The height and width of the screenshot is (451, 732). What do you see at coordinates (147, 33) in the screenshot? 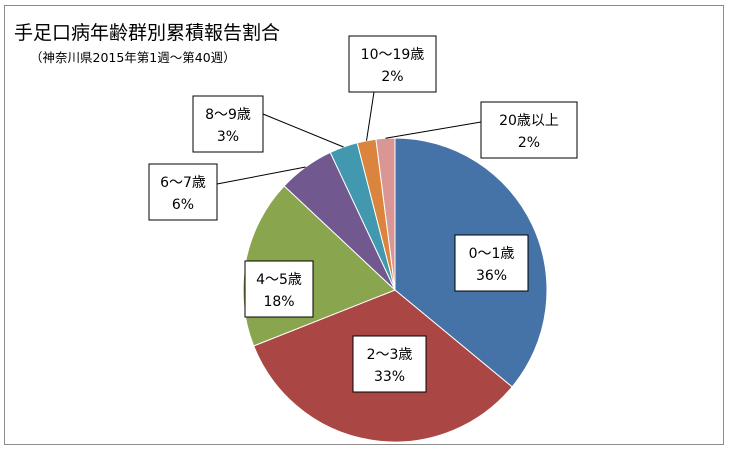
I see `chart-title: 手足口病年齢群別累積報告割合` at bounding box center [147, 33].